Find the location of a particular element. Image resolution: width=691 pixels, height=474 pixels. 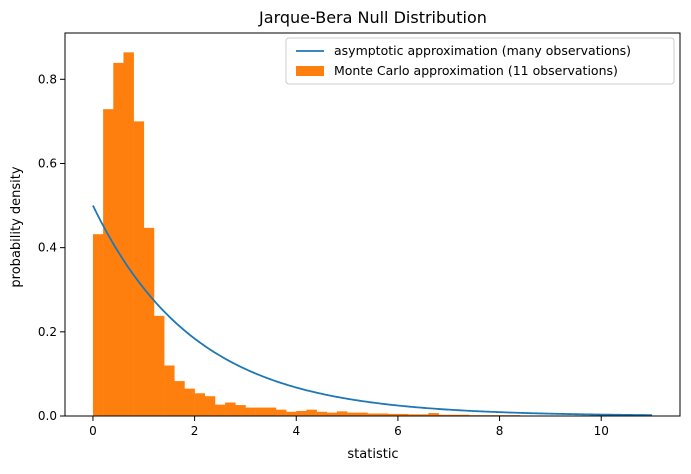

x-tick-label: 2 is located at coordinates (195, 431).